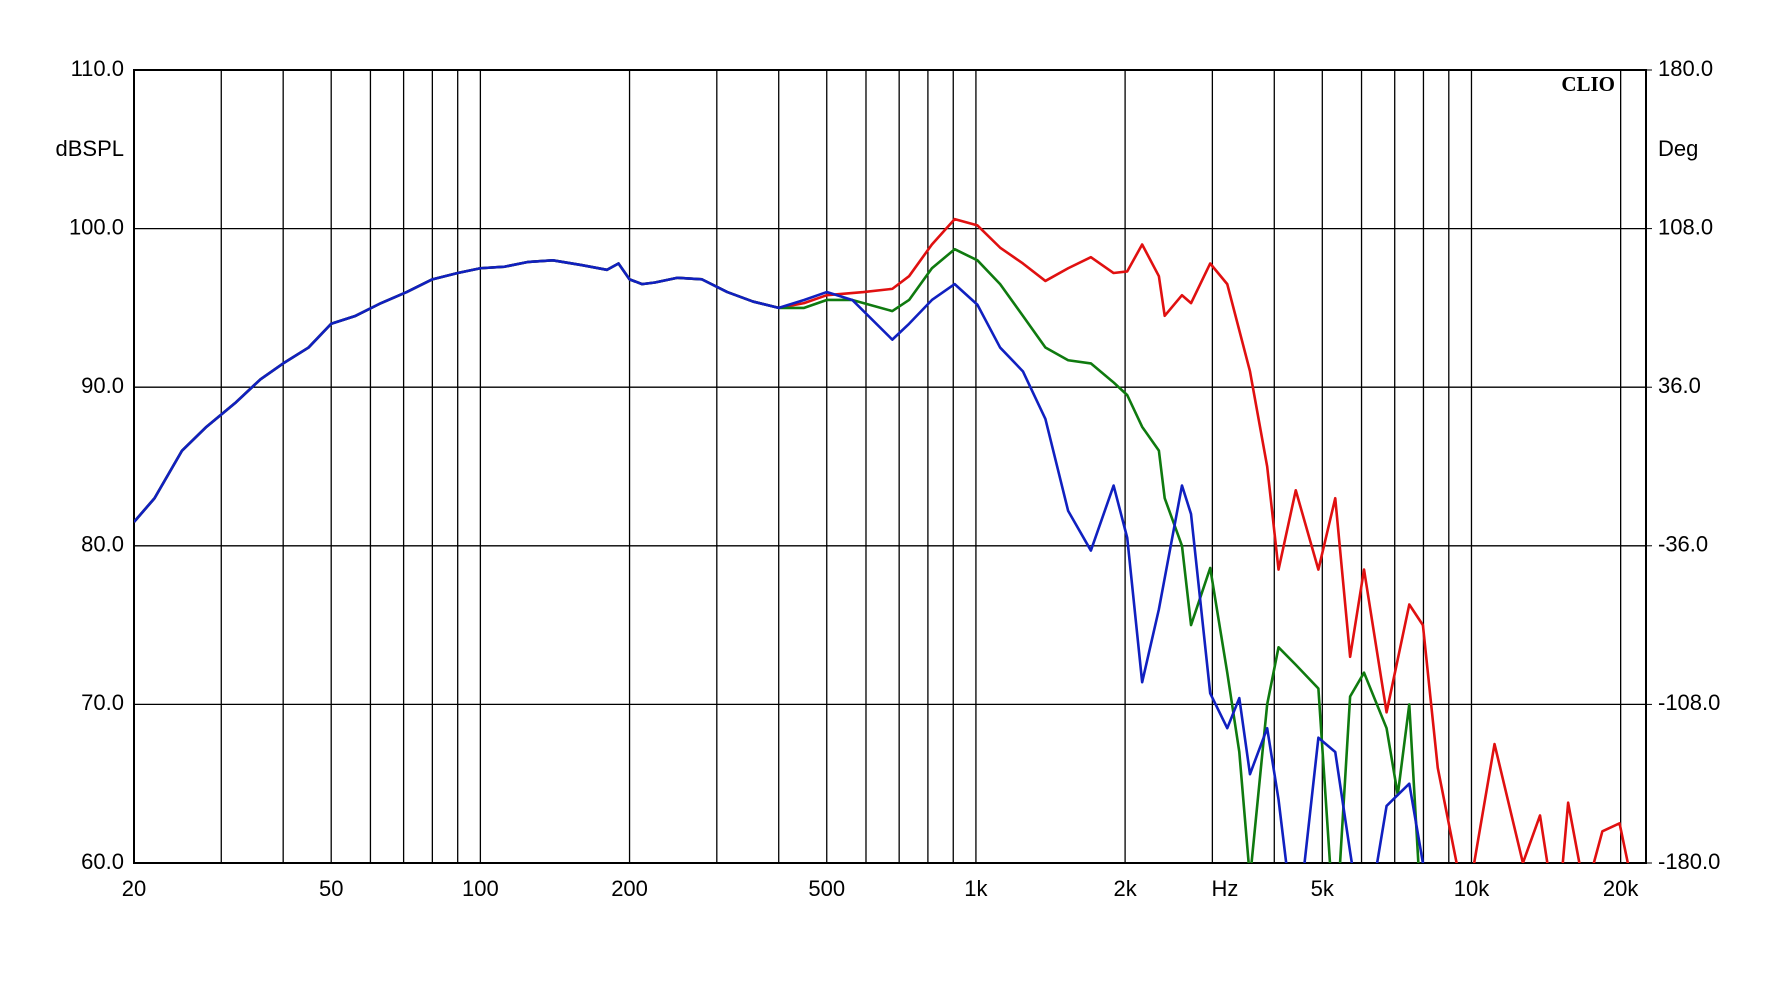 The width and height of the screenshot is (1772, 1001). Describe the element at coordinates (1685, 226) in the screenshot. I see `y2-tick-label: 108.0` at that location.